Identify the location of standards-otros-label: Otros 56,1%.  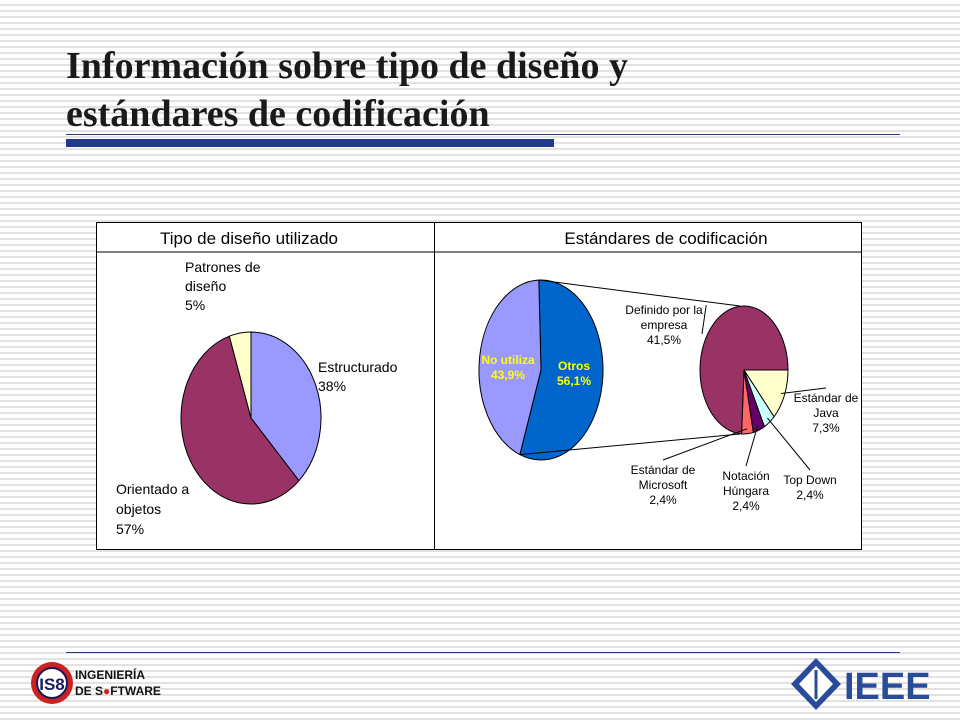
(574, 373).